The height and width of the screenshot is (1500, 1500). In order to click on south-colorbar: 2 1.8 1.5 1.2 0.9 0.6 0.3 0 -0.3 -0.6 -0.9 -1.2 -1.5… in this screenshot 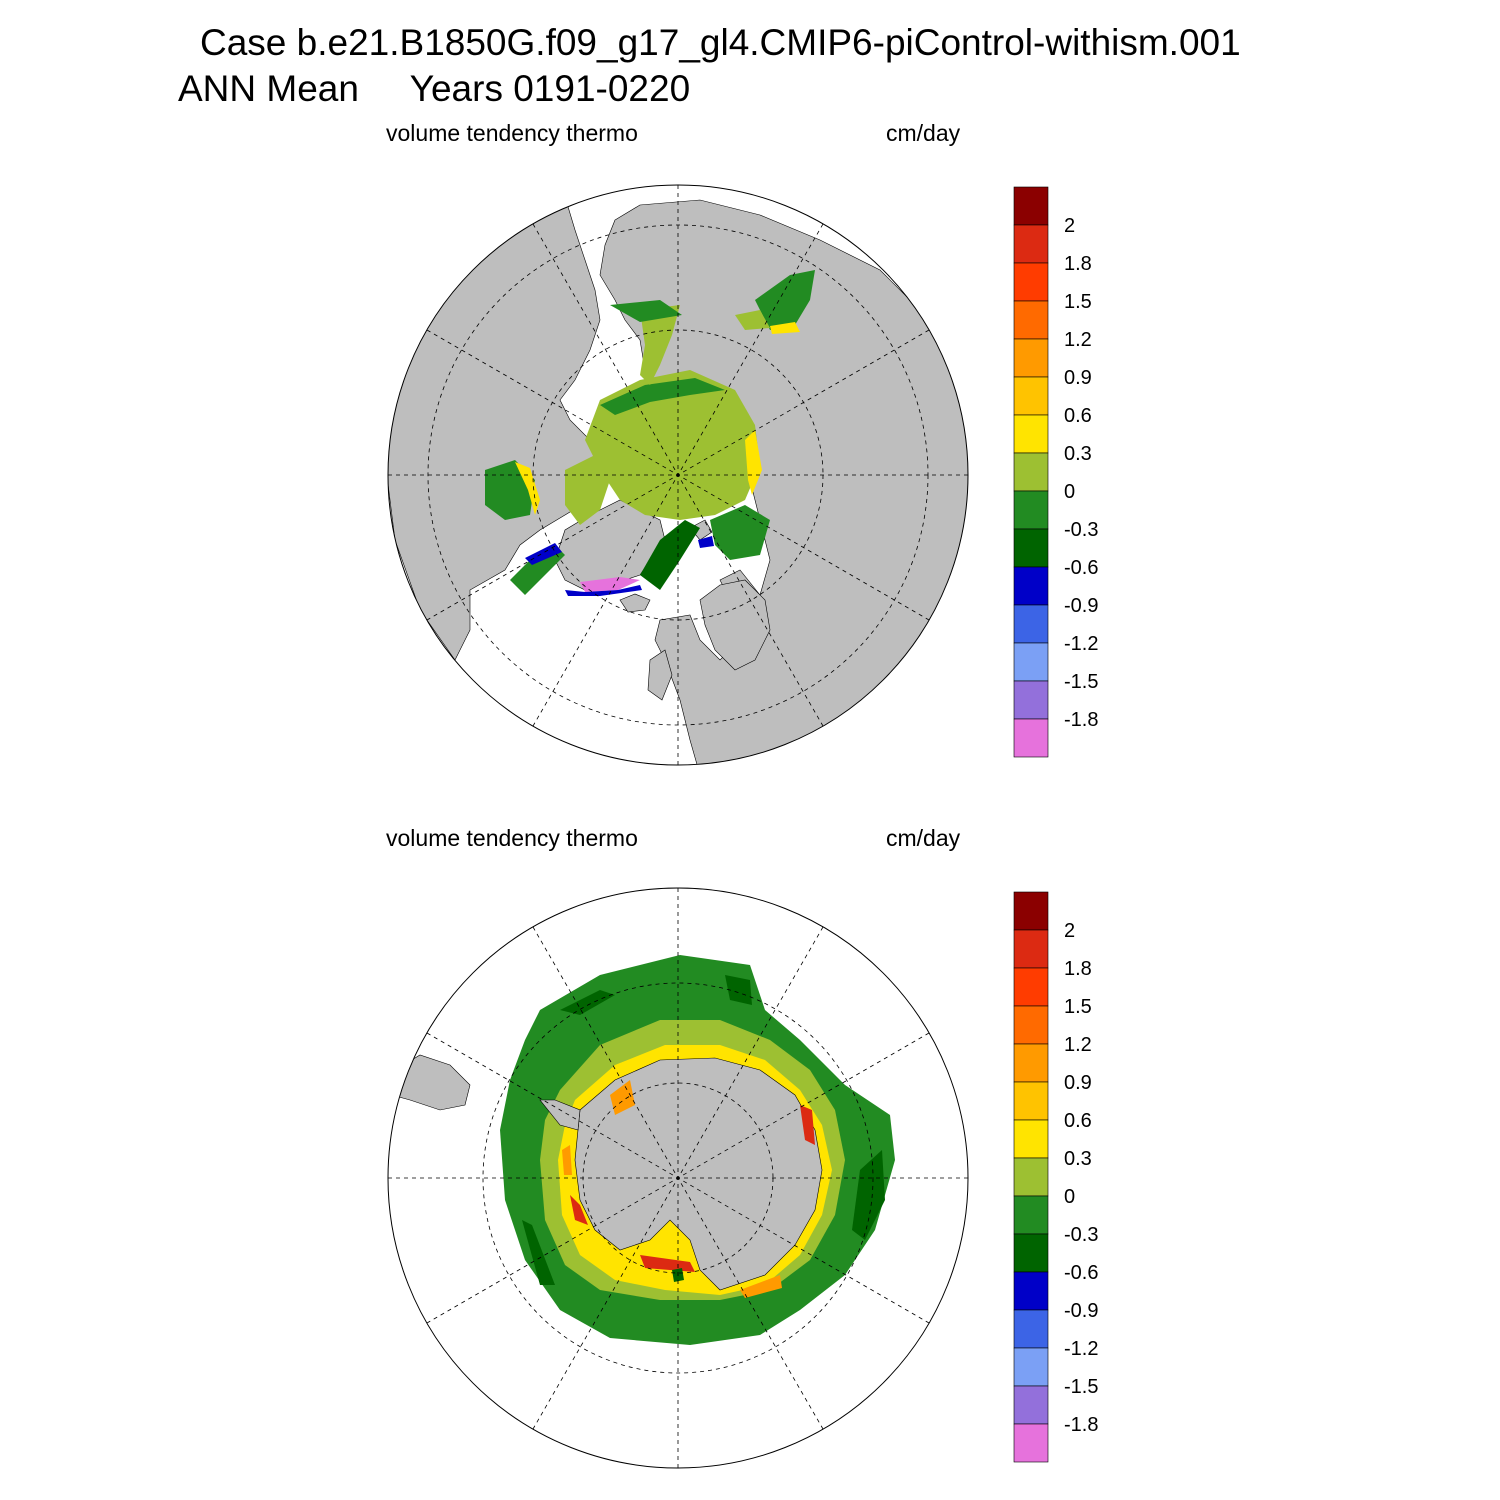, I will do `click(1055, 1177)`.